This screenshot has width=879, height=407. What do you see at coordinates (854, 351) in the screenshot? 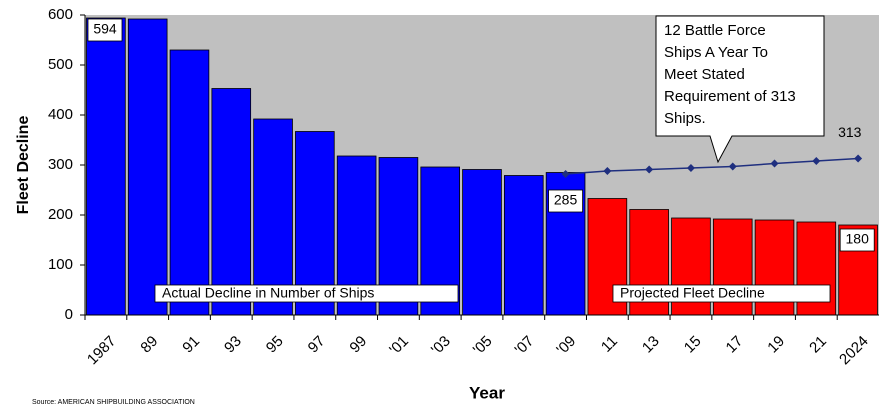
I see `x-tick-label: 2024` at bounding box center [854, 351].